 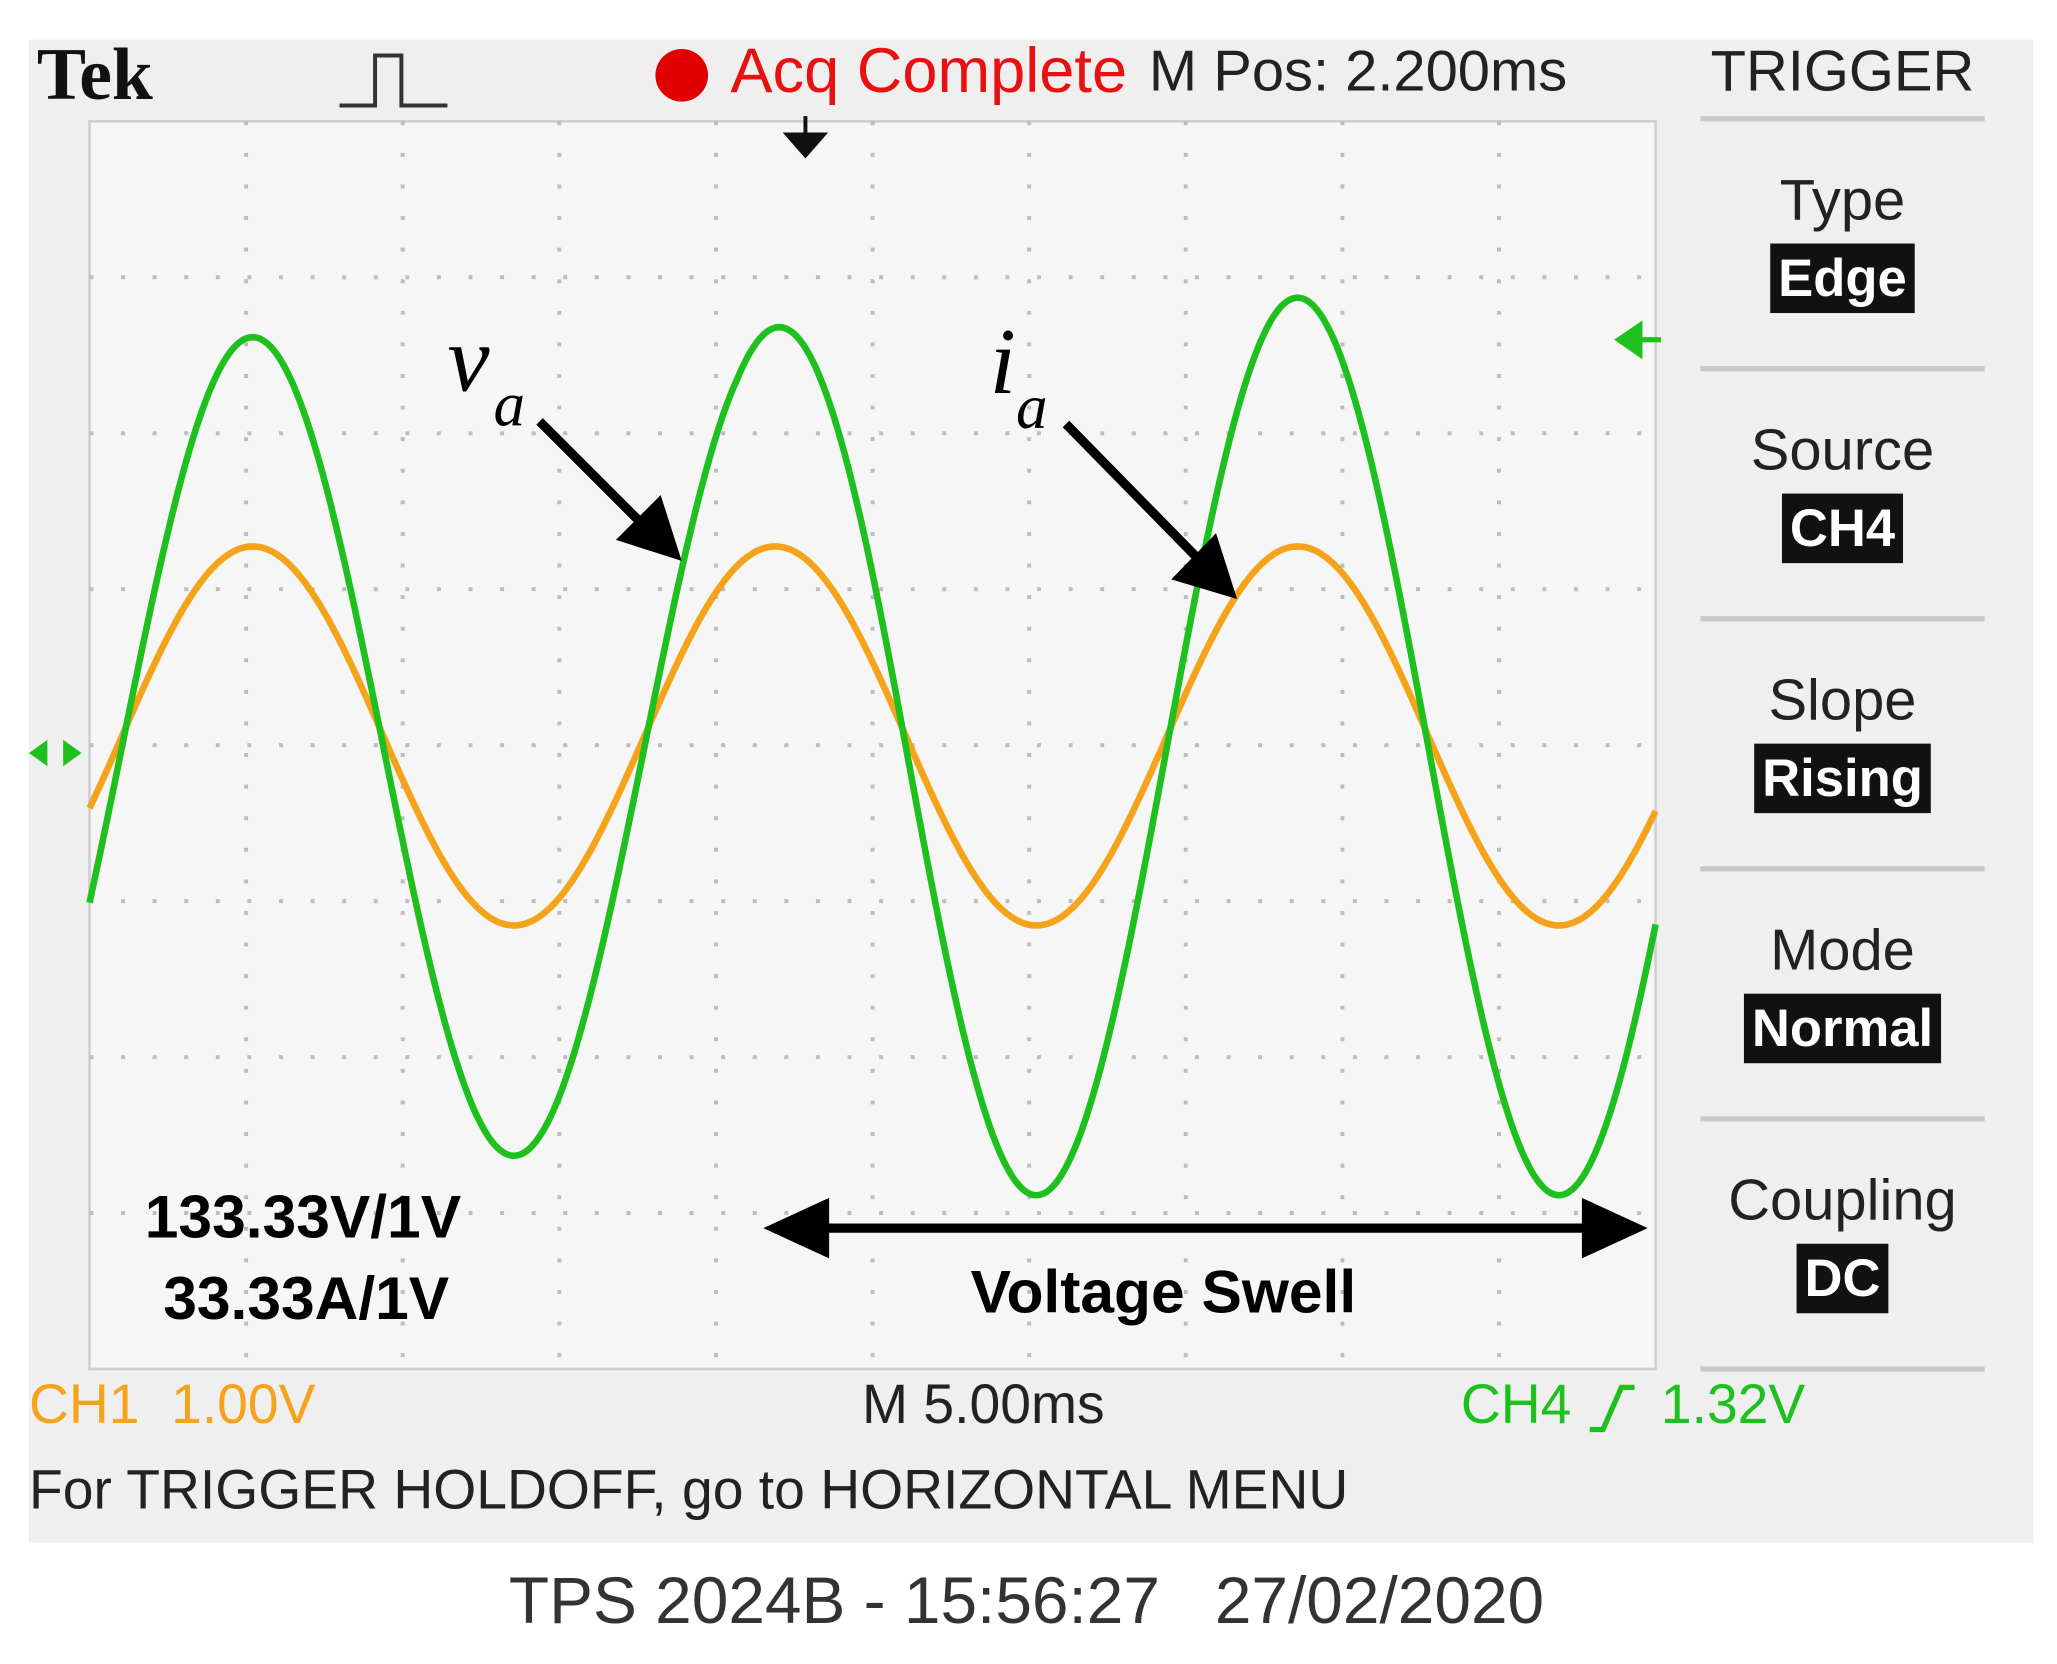 I want to click on menu-label: Type, so click(x=1843, y=201).